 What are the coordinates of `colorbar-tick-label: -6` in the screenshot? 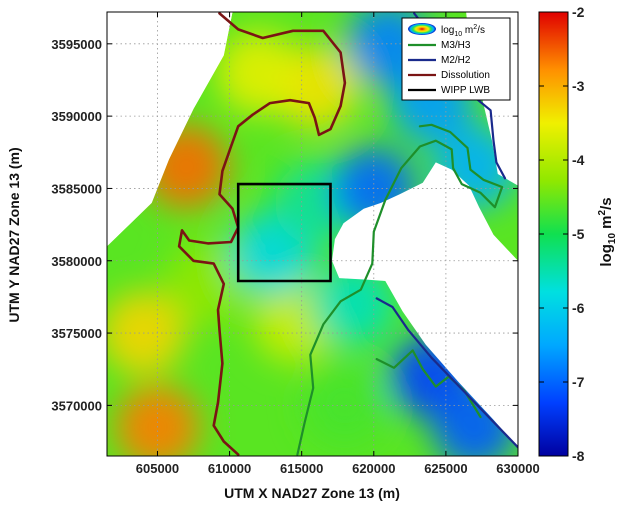 It's located at (578, 308).